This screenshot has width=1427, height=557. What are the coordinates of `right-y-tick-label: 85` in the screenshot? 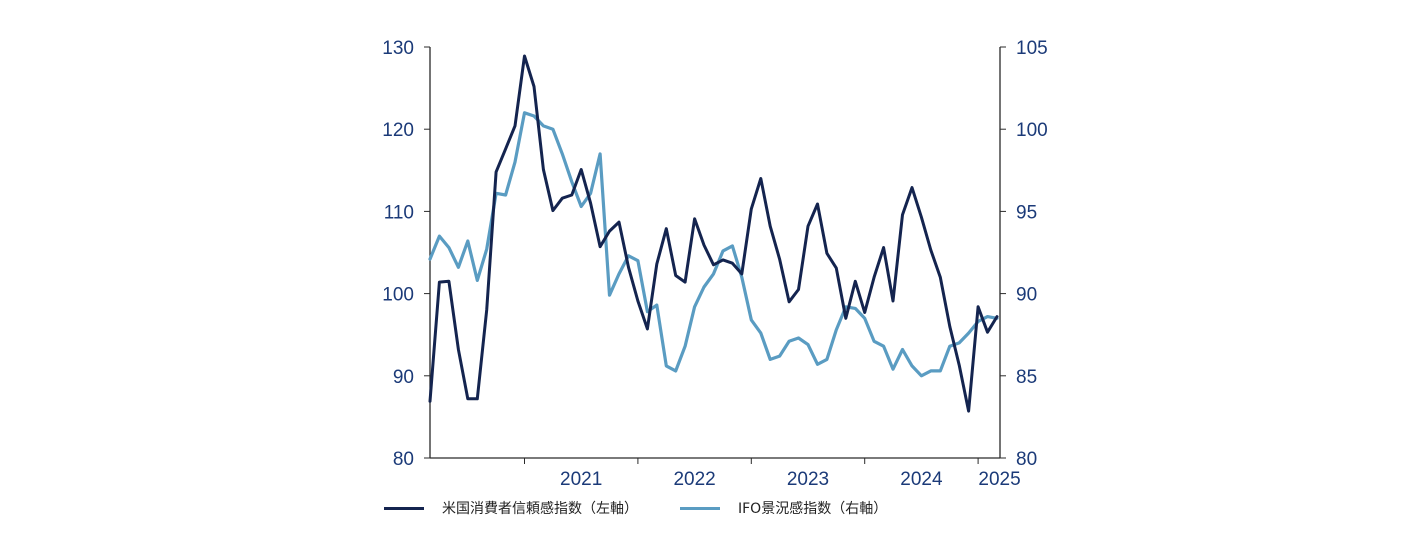 It's located at (1026, 377).